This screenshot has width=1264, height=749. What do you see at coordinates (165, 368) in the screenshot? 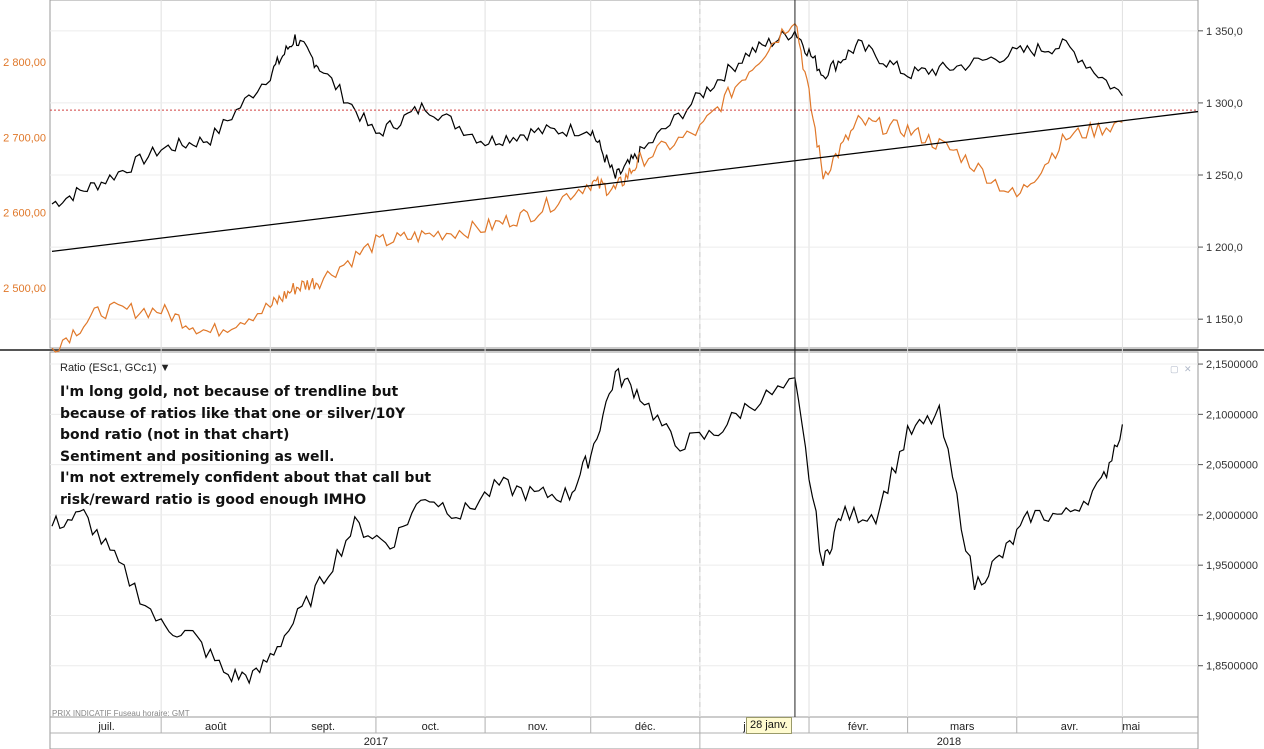
I see `chevron-down-icon: ▼` at bounding box center [165, 368].